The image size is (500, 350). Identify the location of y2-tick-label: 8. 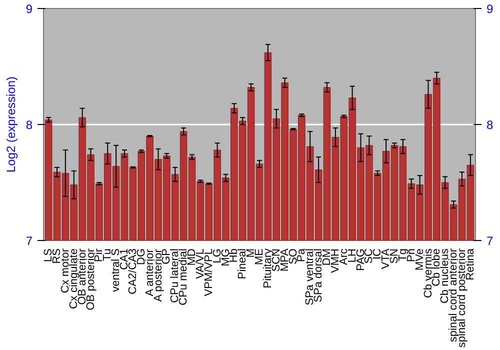
(490, 125).